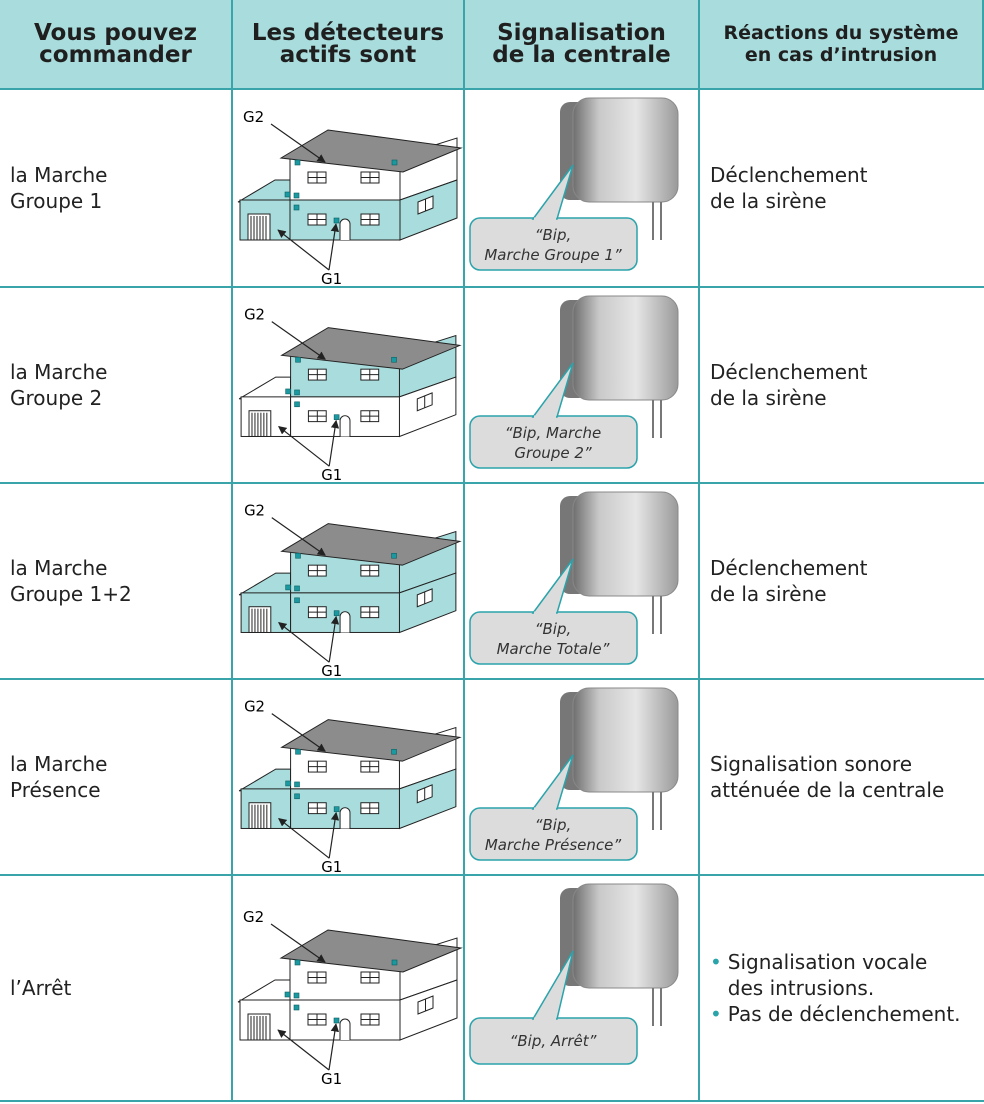 The image size is (984, 1104). Describe the element at coordinates (553, 433) in the screenshot. I see `bubble-text: “Bip, Marche` at that location.